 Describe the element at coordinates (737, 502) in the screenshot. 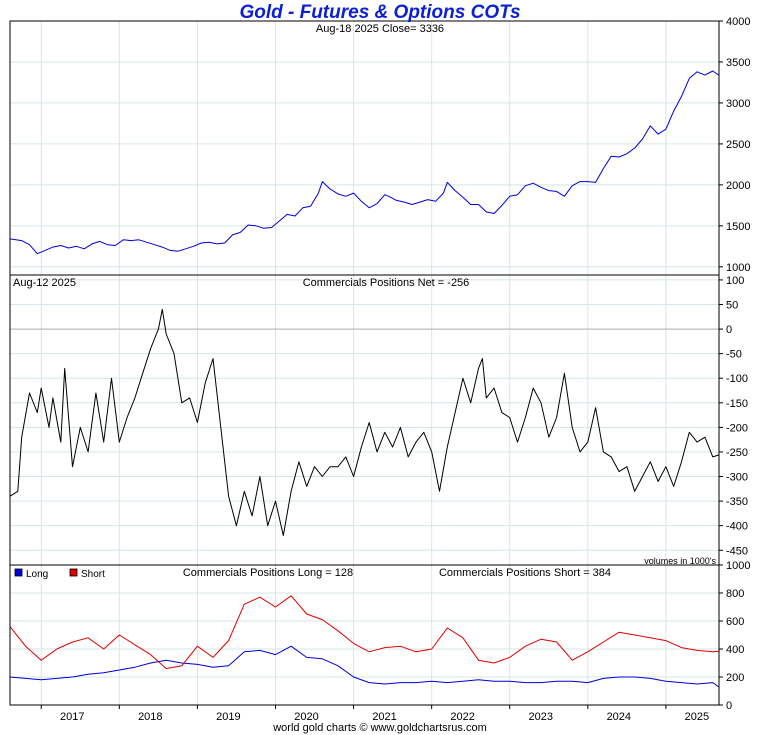

I see `y-tick-label: -350` at that location.